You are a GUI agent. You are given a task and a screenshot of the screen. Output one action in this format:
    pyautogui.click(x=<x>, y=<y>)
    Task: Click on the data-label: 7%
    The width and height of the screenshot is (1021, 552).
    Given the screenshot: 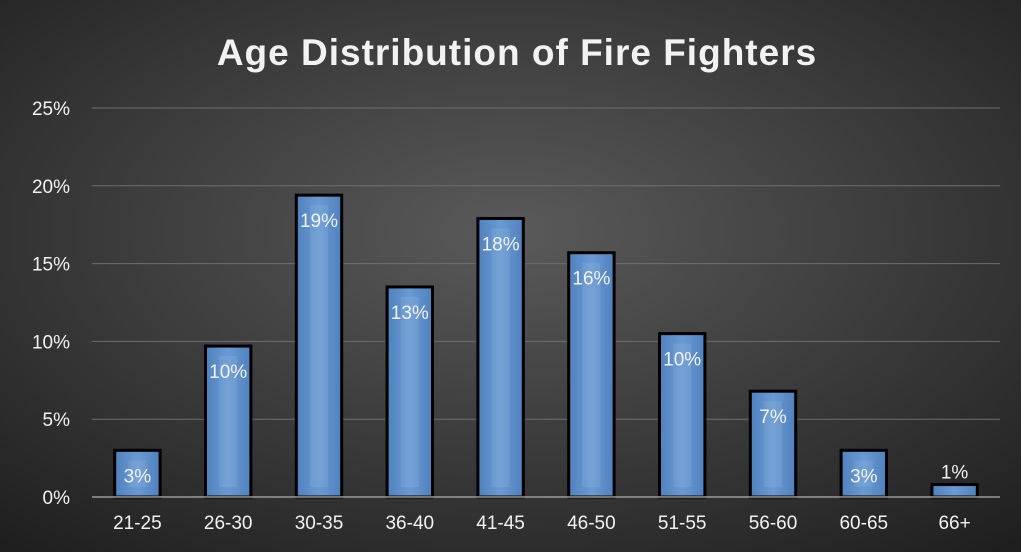 What is the action you would take?
    pyautogui.click(x=773, y=417)
    